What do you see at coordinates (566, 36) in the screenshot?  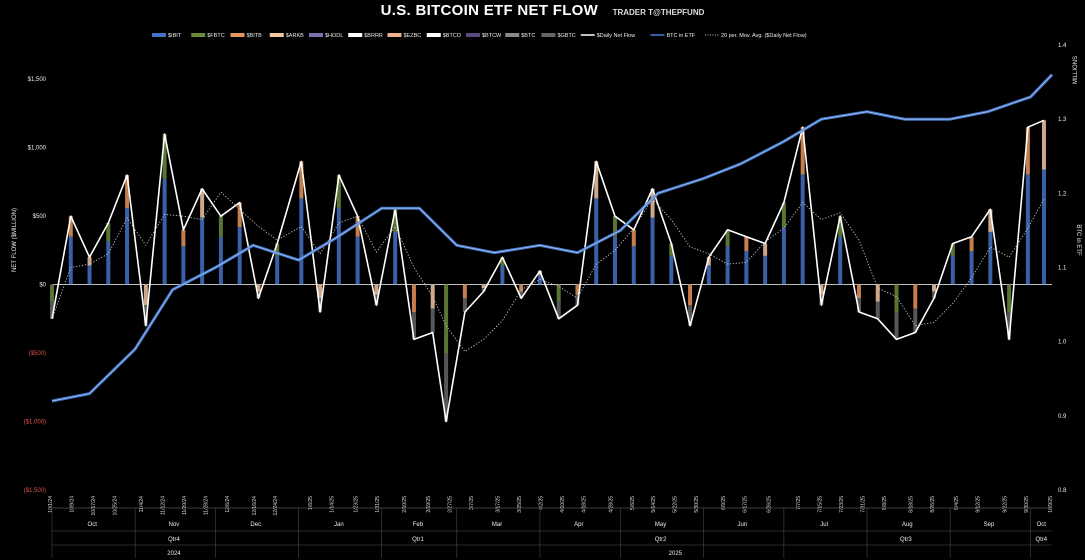 I see `legend-label: $GBTC` at bounding box center [566, 36].